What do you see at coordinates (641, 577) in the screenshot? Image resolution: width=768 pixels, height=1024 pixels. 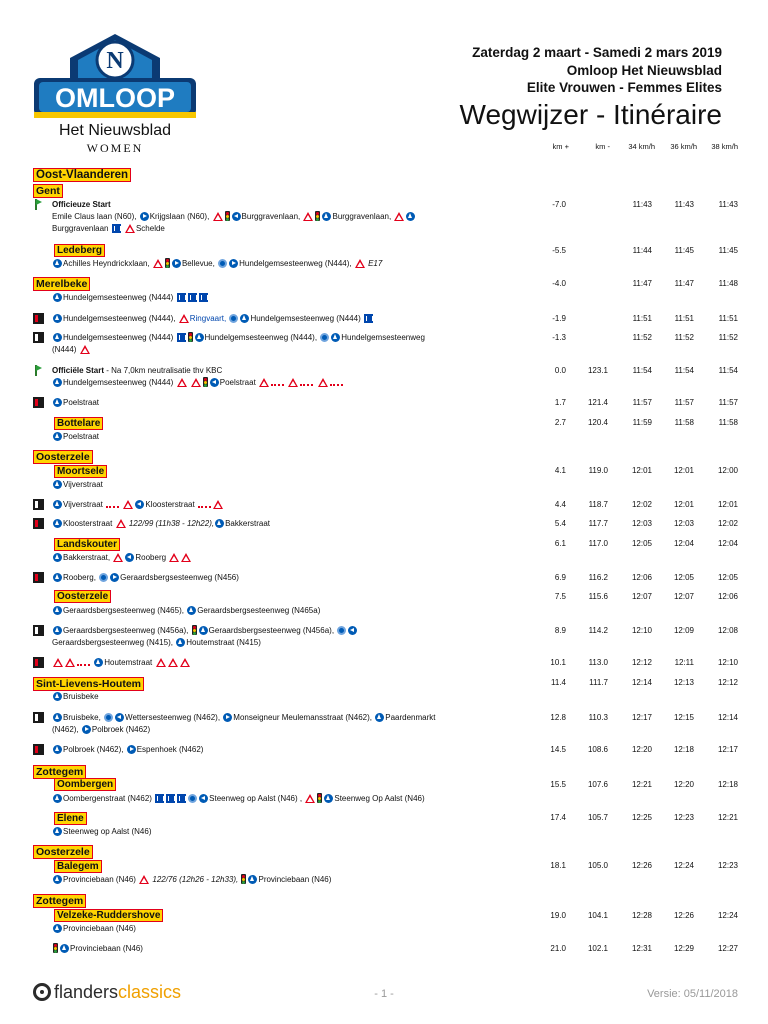 I see `time-34: 12:06` at bounding box center [641, 577].